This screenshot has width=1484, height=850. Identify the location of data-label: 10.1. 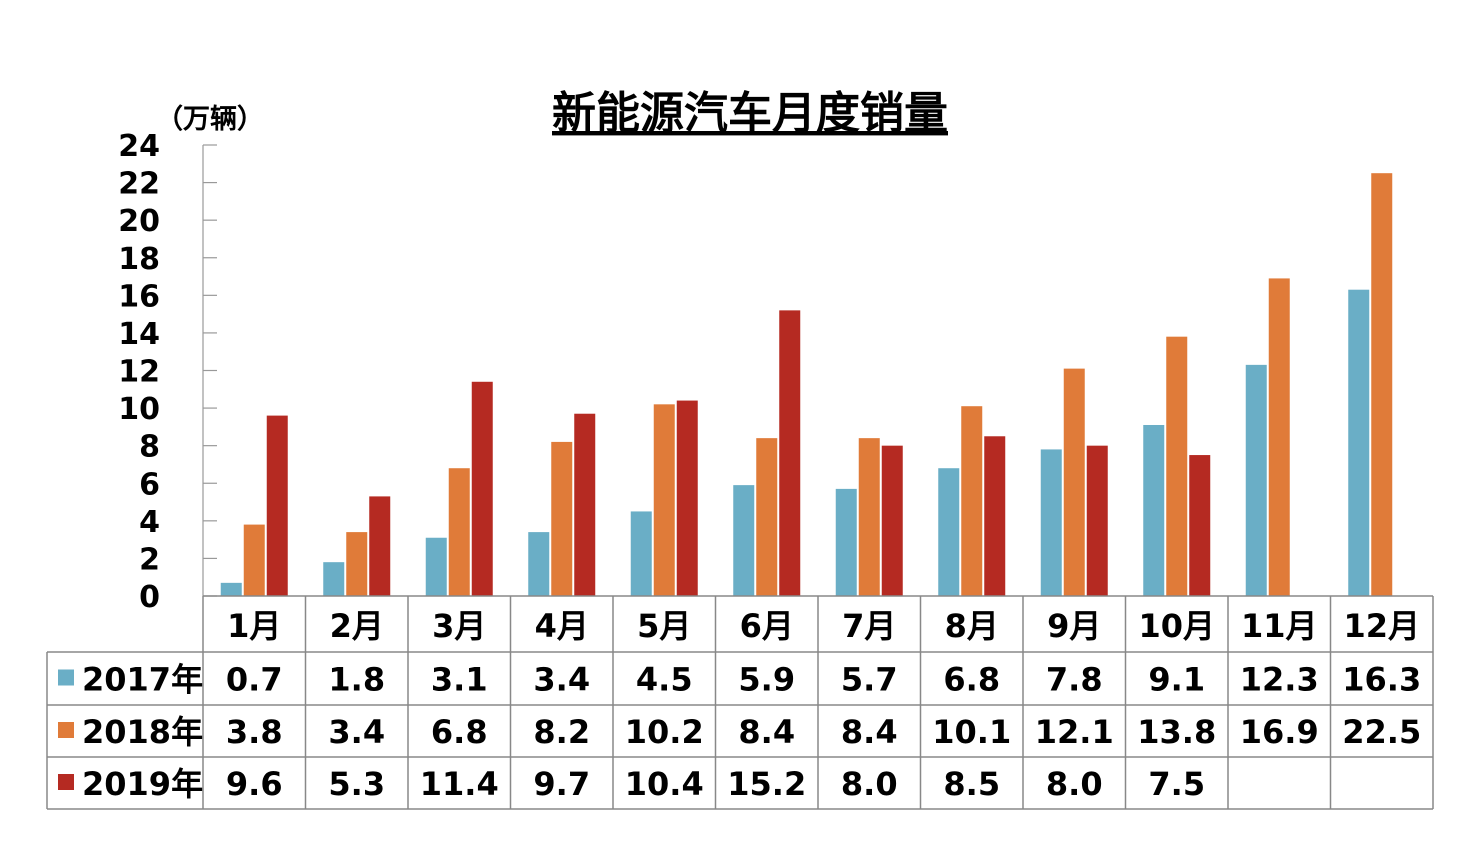
(971, 732).